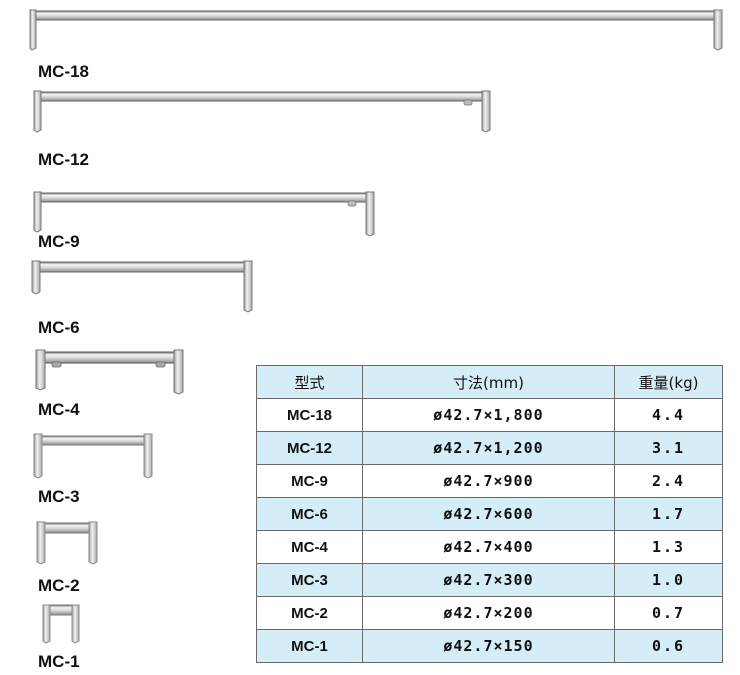 The image size is (740, 675). What do you see at coordinates (668, 613) in the screenshot?
I see `cell-weight: 0.7` at bounding box center [668, 613].